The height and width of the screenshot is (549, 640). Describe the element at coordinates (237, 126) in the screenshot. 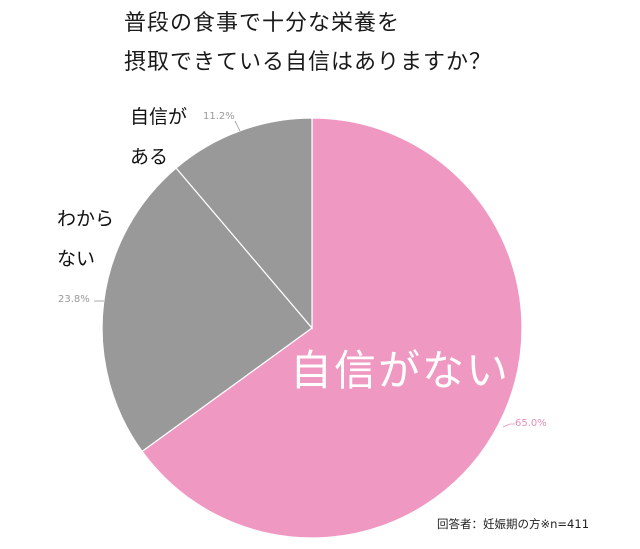

I see `leader-line-confident` at that location.